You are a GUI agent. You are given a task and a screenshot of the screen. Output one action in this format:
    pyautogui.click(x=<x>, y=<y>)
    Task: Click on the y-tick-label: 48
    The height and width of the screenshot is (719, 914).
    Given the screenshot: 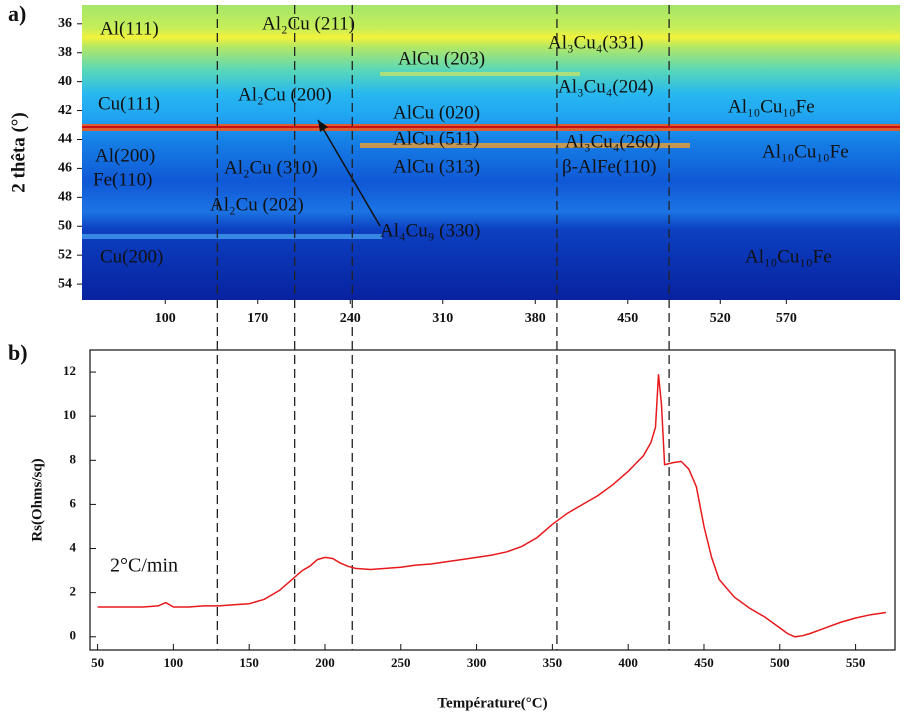 What is the action you would take?
    pyautogui.click(x=65, y=197)
    